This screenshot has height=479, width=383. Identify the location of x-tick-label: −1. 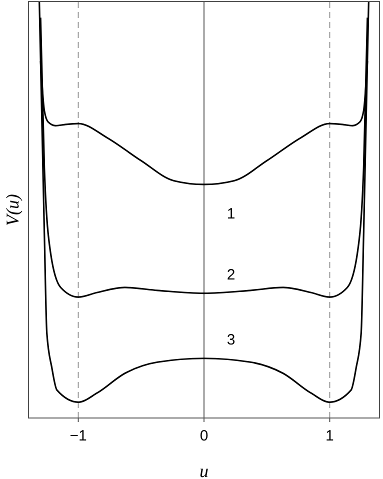
(78, 436).